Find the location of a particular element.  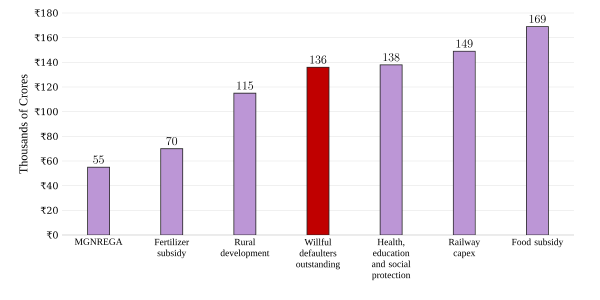

data-label: 138 is located at coordinates (391, 57).